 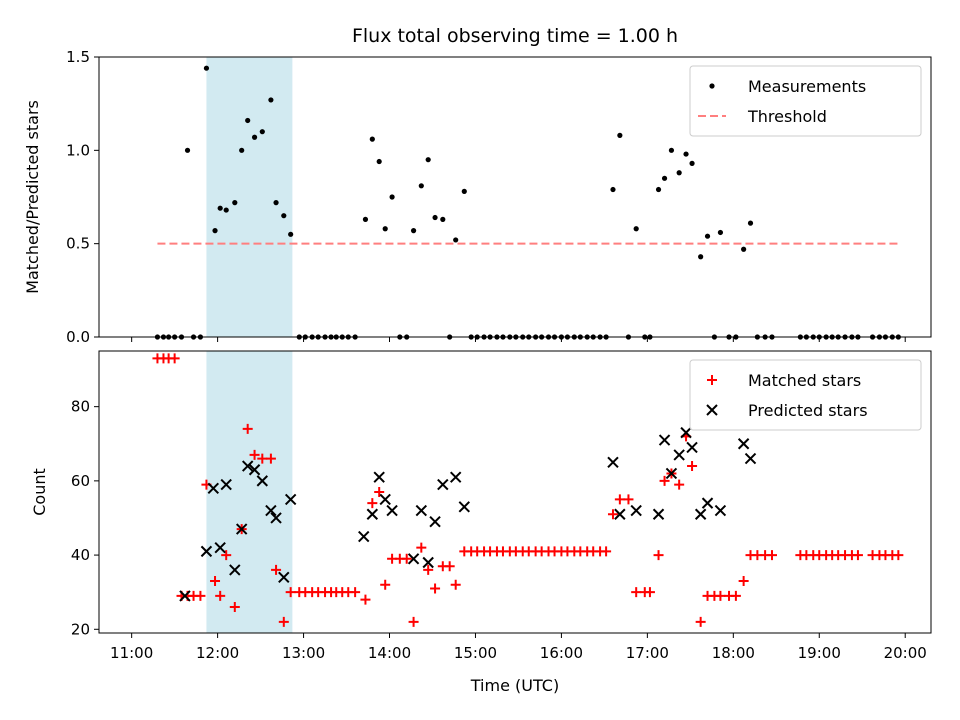 What do you see at coordinates (475, 653) in the screenshot?
I see `x-tick-label: 15:00` at bounding box center [475, 653].